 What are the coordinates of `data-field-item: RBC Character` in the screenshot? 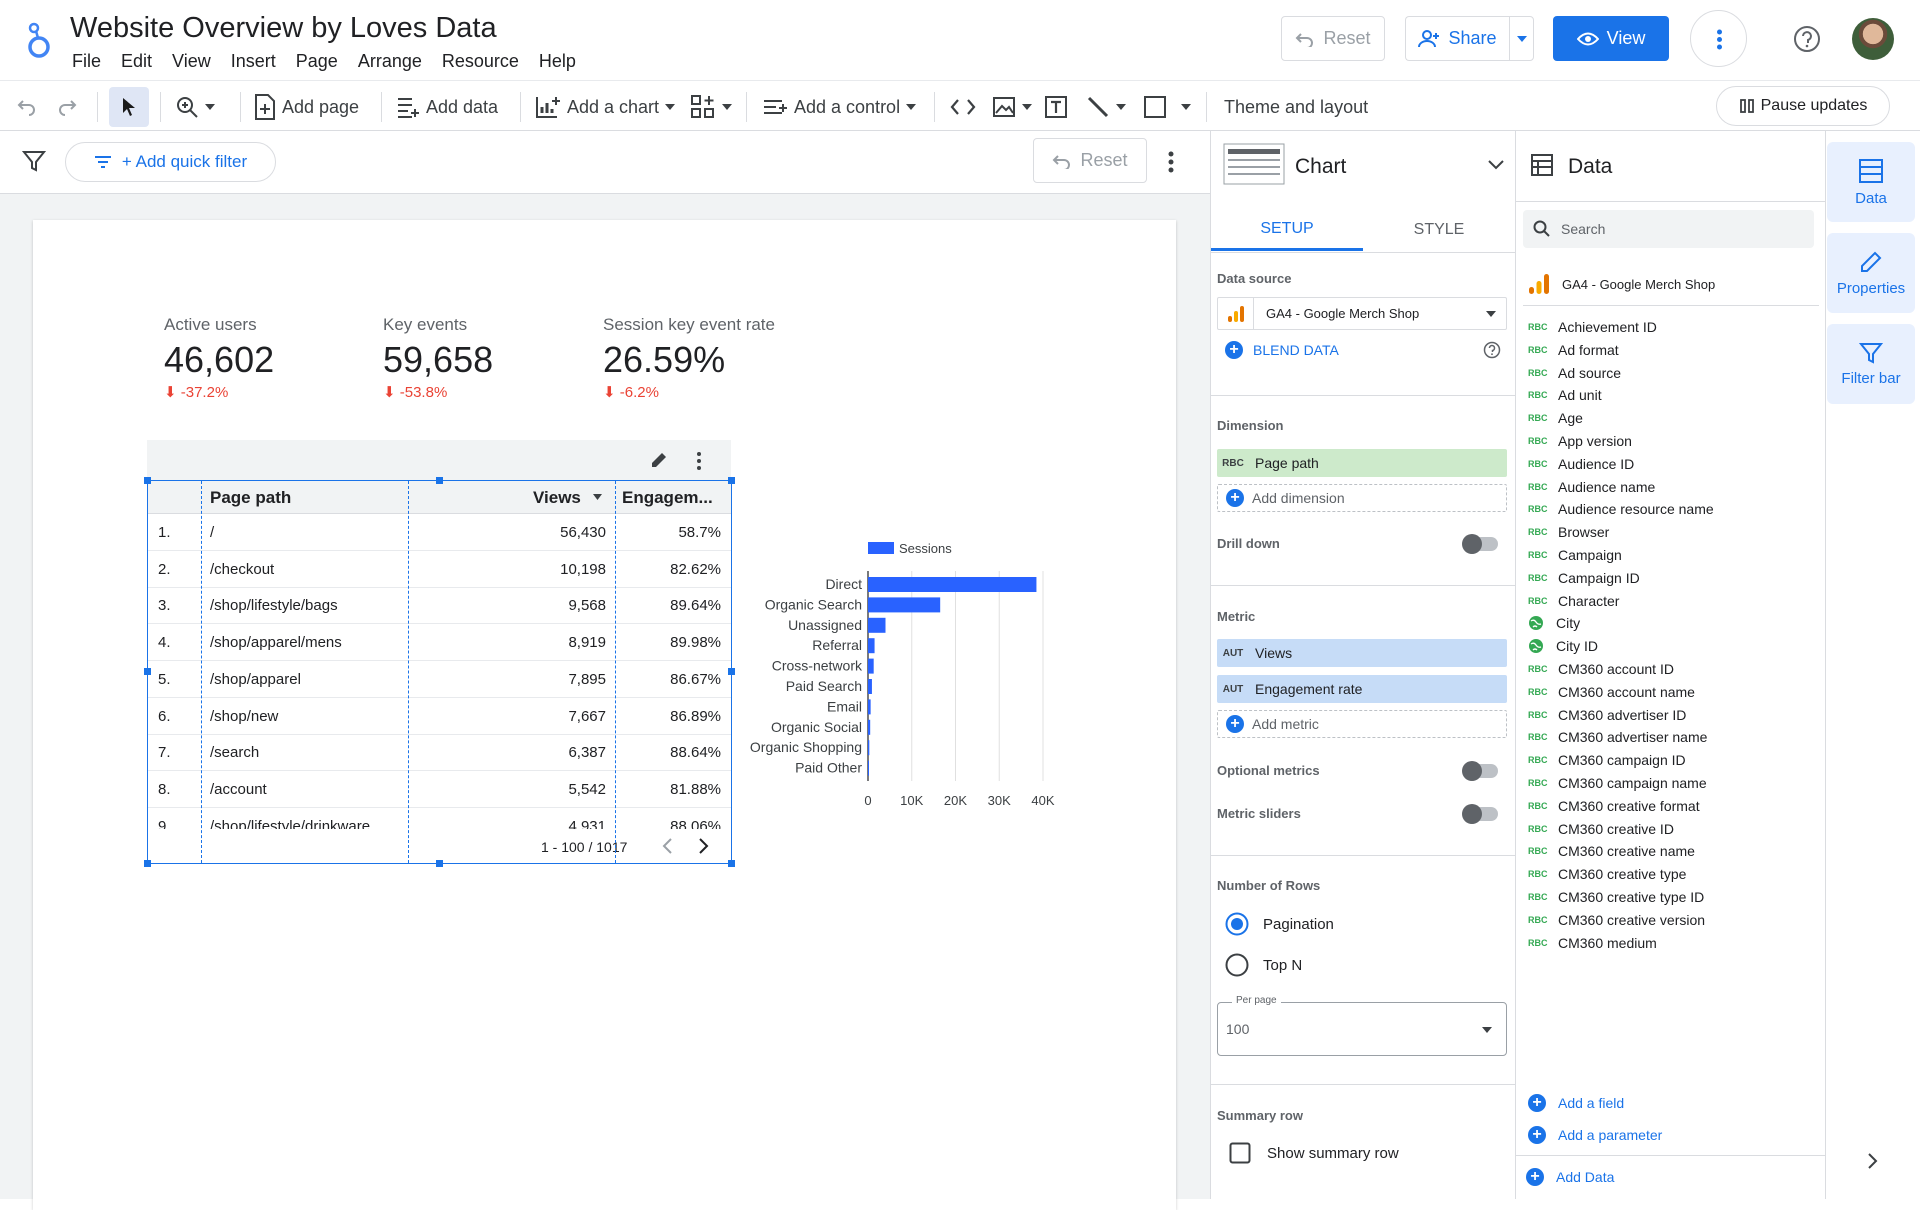 It's located at (1573, 601).